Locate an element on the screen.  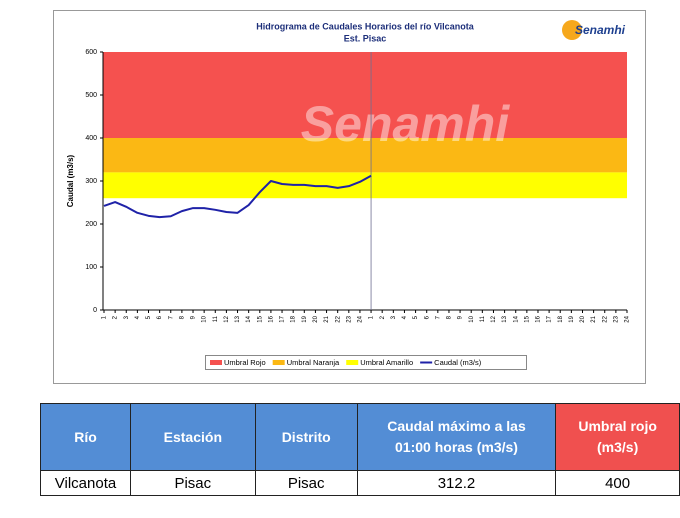
y-tick-label: 400 is located at coordinates (91, 138).